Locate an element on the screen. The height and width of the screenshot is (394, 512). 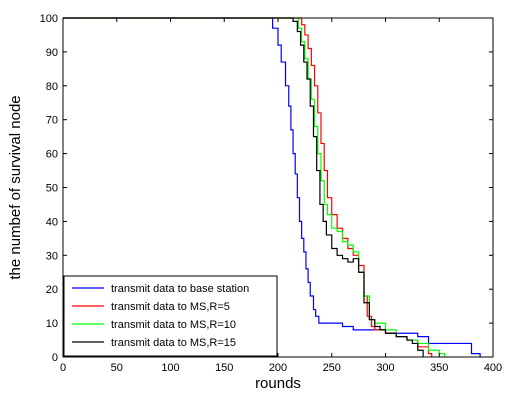
y-tick-label: 50 is located at coordinates (52, 189).